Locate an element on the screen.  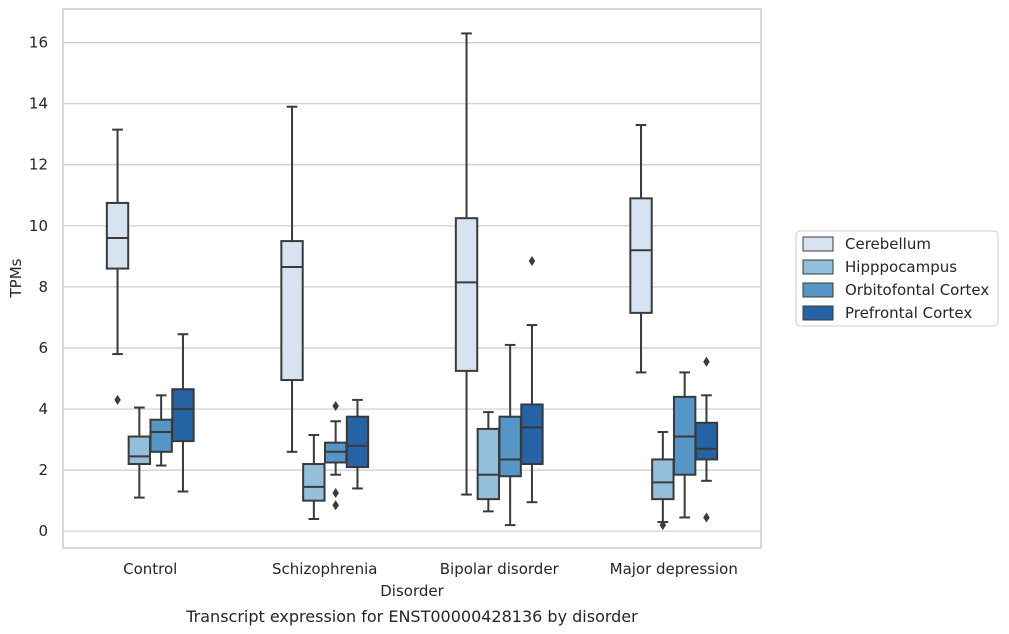
legend-item: Hipppocampus is located at coordinates (879, 267).